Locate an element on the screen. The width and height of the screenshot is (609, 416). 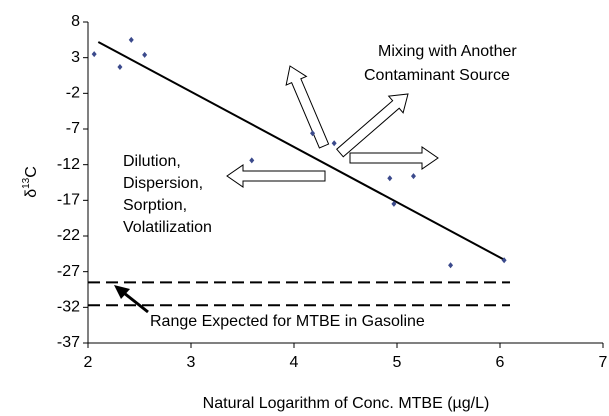
y-axis-title: δ13C is located at coordinates (31, 182).